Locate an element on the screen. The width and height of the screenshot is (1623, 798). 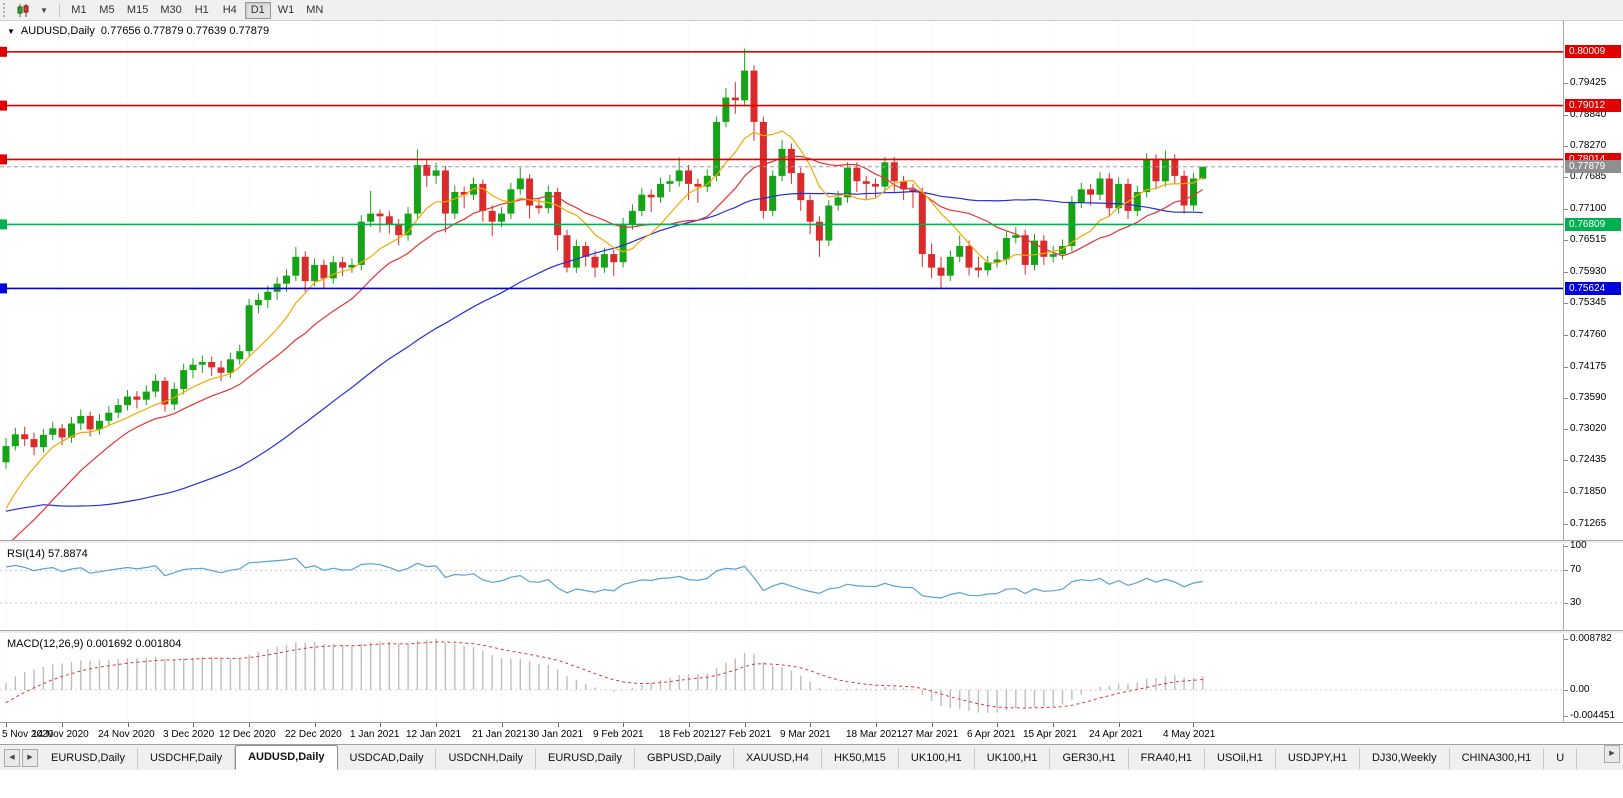
chart-tab-11: GER30,H1 is located at coordinates (1089, 758).